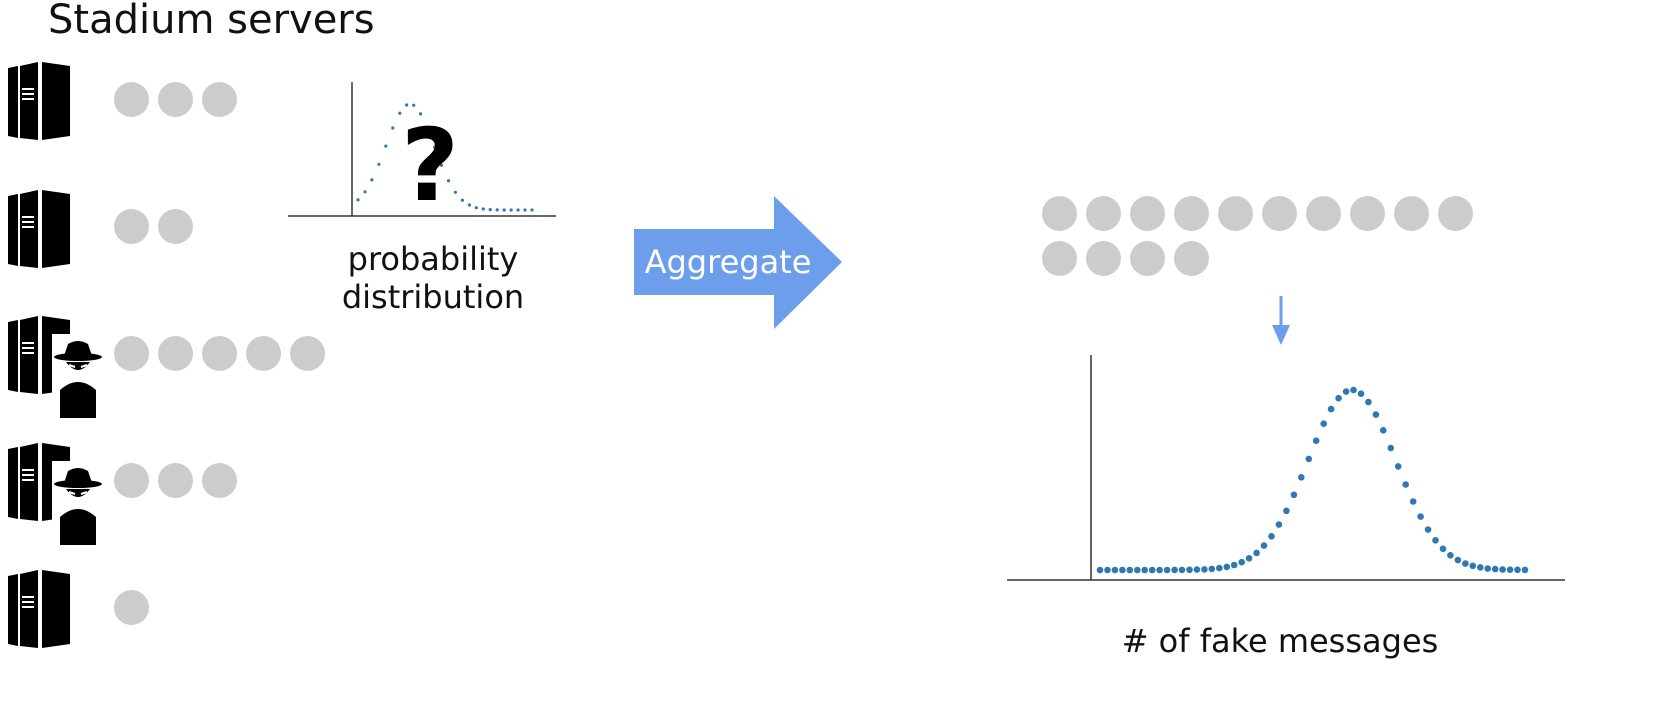 This screenshot has height=701, width=1671. Describe the element at coordinates (1262, 236) in the screenshot. I see `aggregate-messages` at that location.